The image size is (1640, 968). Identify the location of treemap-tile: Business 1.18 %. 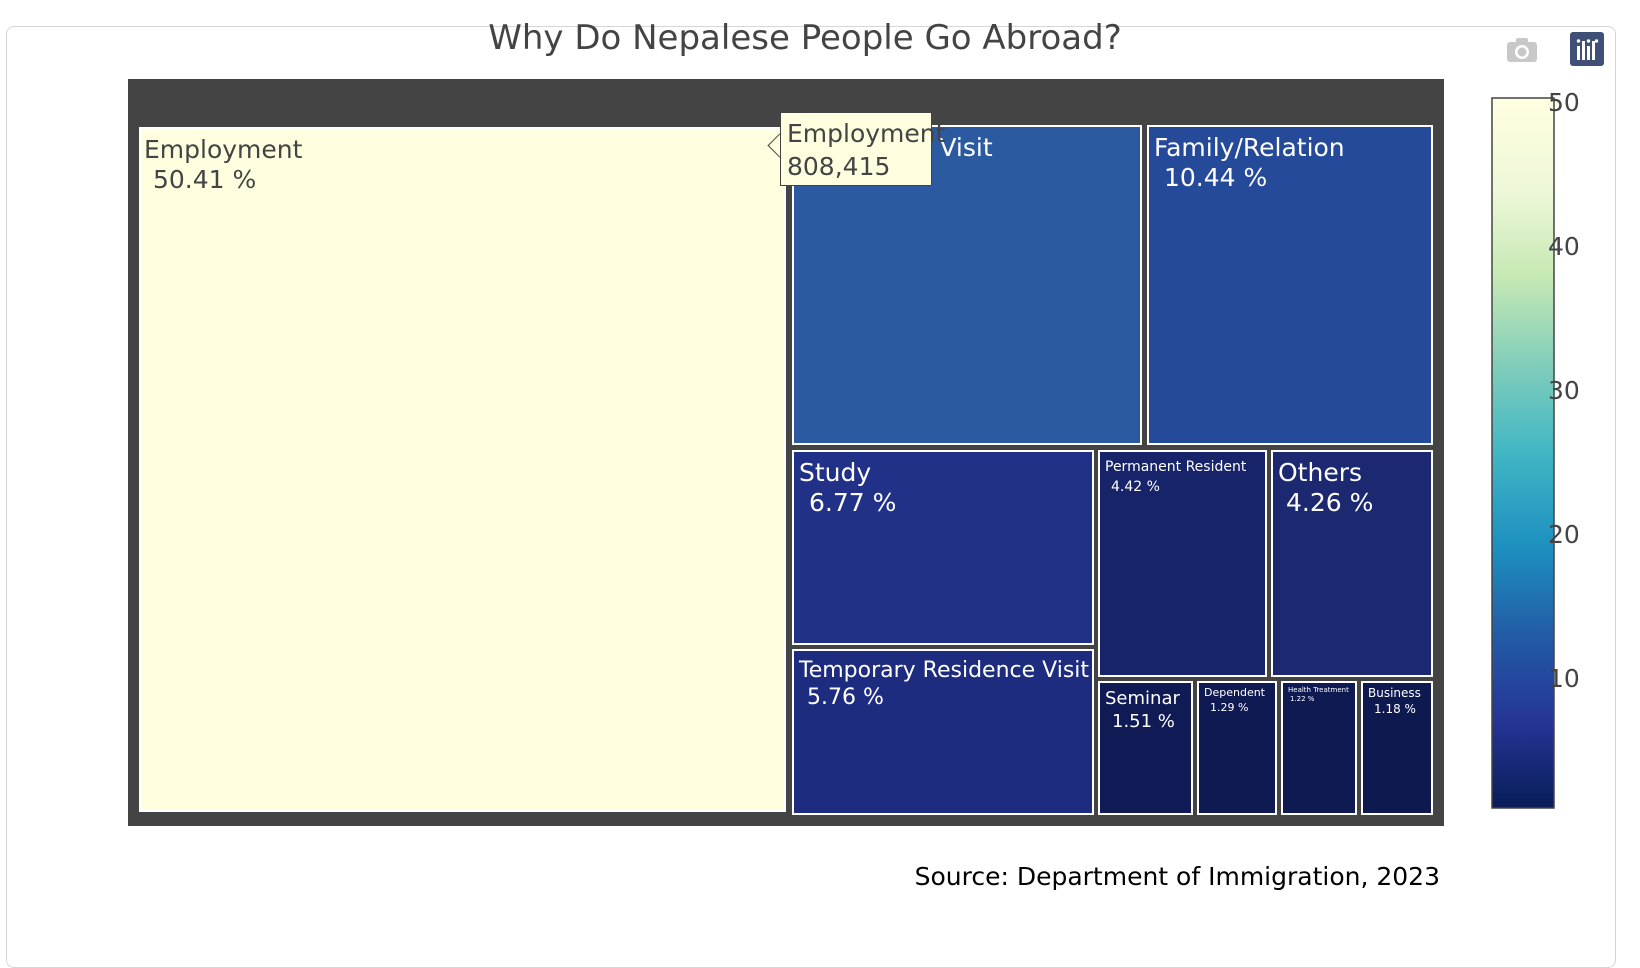
(1397, 748).